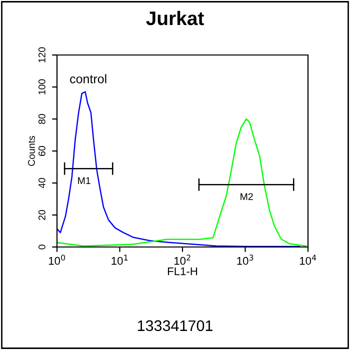 This screenshot has height=350, width=350. Describe the element at coordinates (42, 183) in the screenshot. I see `y-tick-label: 40` at that location.